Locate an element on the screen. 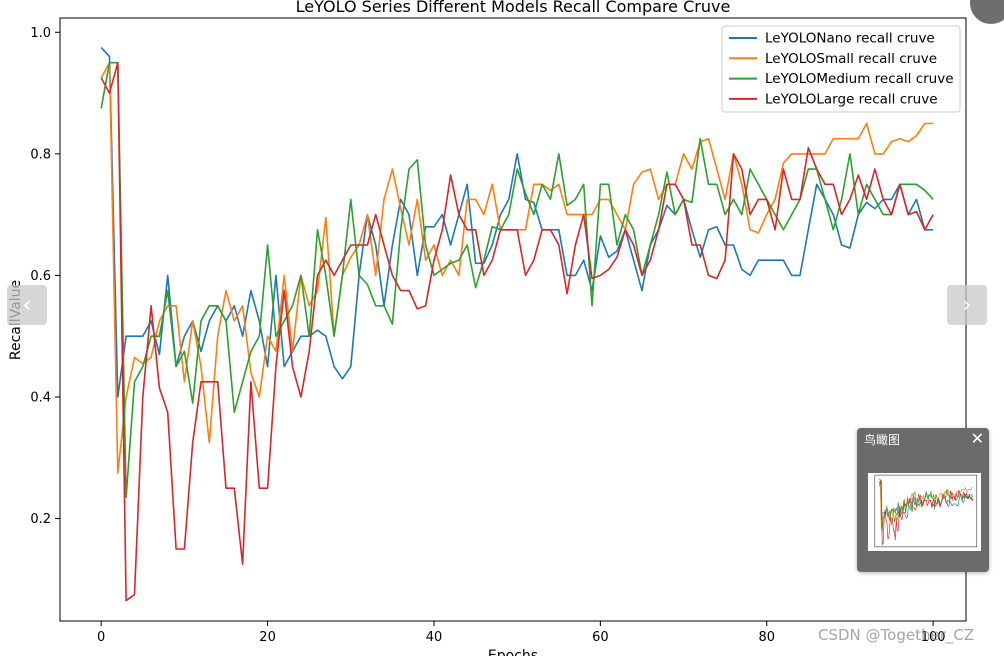 The image size is (1004, 656). x-axis-label: Epochs is located at coordinates (513, 652).